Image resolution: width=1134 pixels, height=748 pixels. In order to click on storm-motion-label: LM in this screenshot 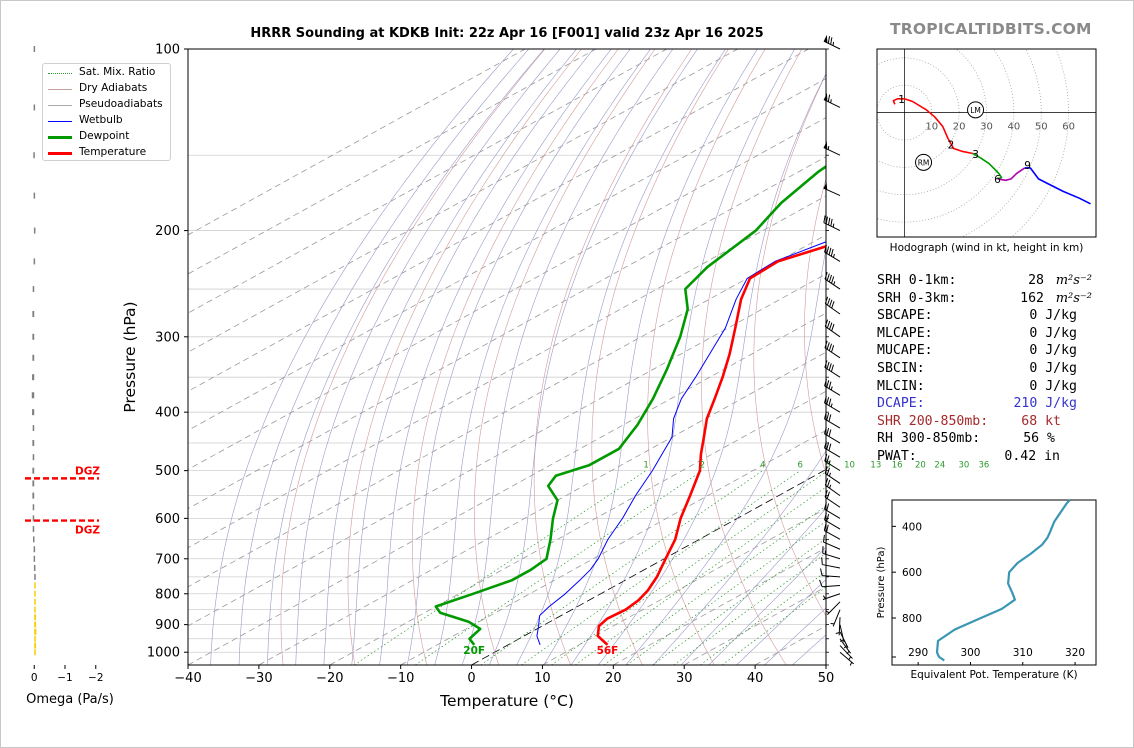, I will do `click(975, 110)`.